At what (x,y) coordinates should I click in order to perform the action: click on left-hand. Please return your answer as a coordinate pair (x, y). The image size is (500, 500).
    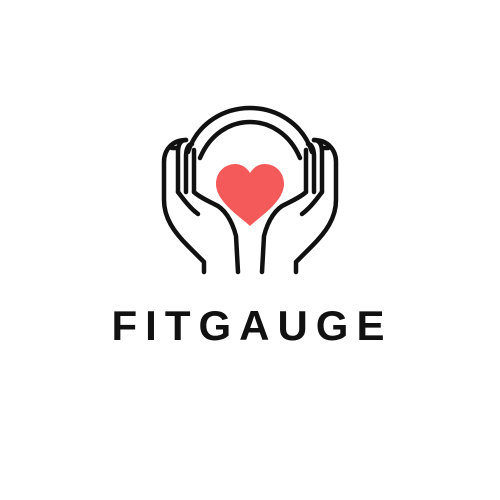
    Looking at the image, I should click on (201, 206).